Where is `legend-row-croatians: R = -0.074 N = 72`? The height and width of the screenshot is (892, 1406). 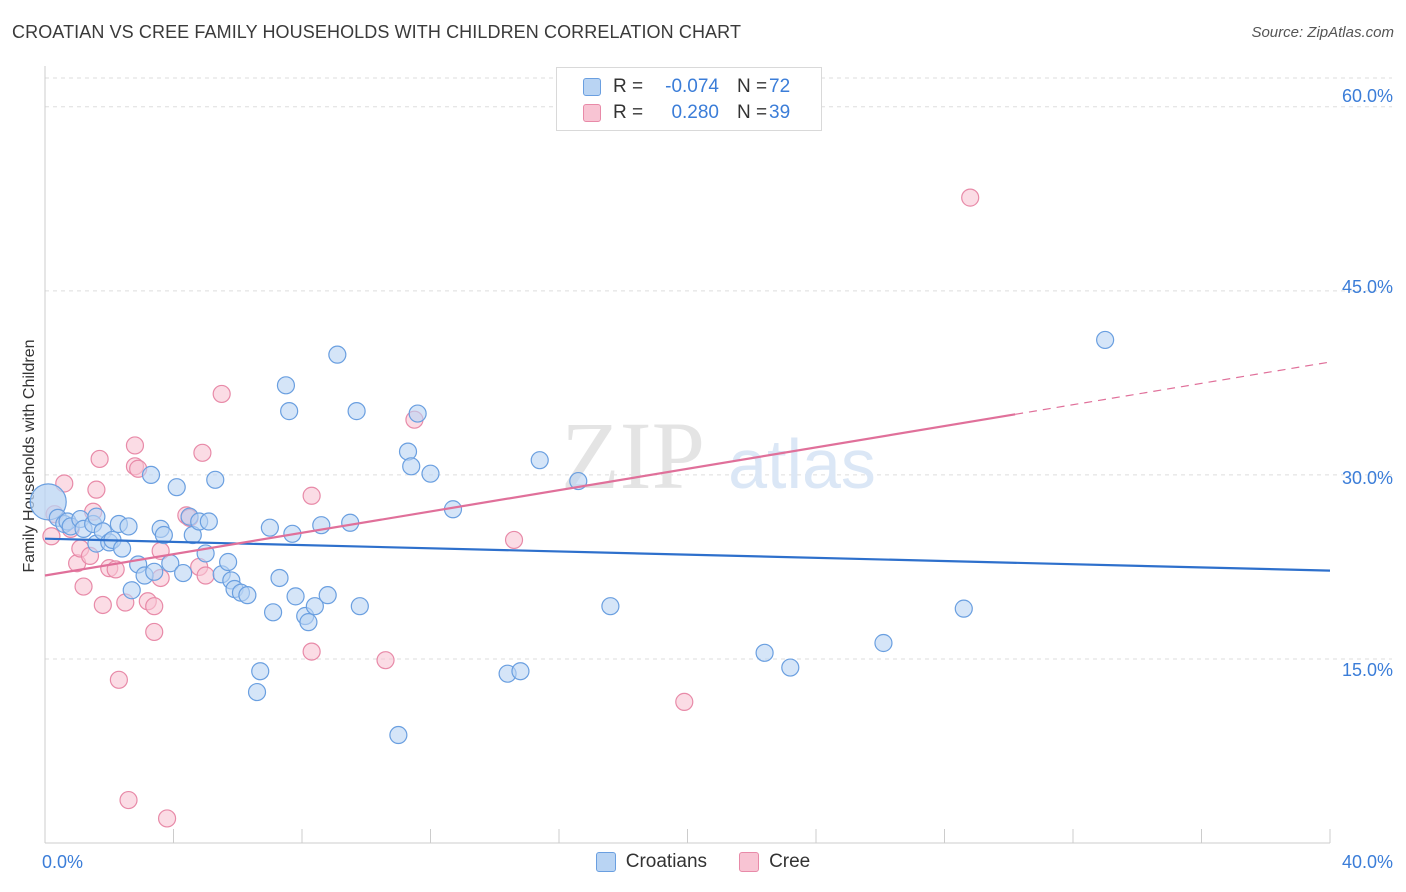
legend-row-croatians: R = -0.074 N = 72 is located at coordinates (686, 87).